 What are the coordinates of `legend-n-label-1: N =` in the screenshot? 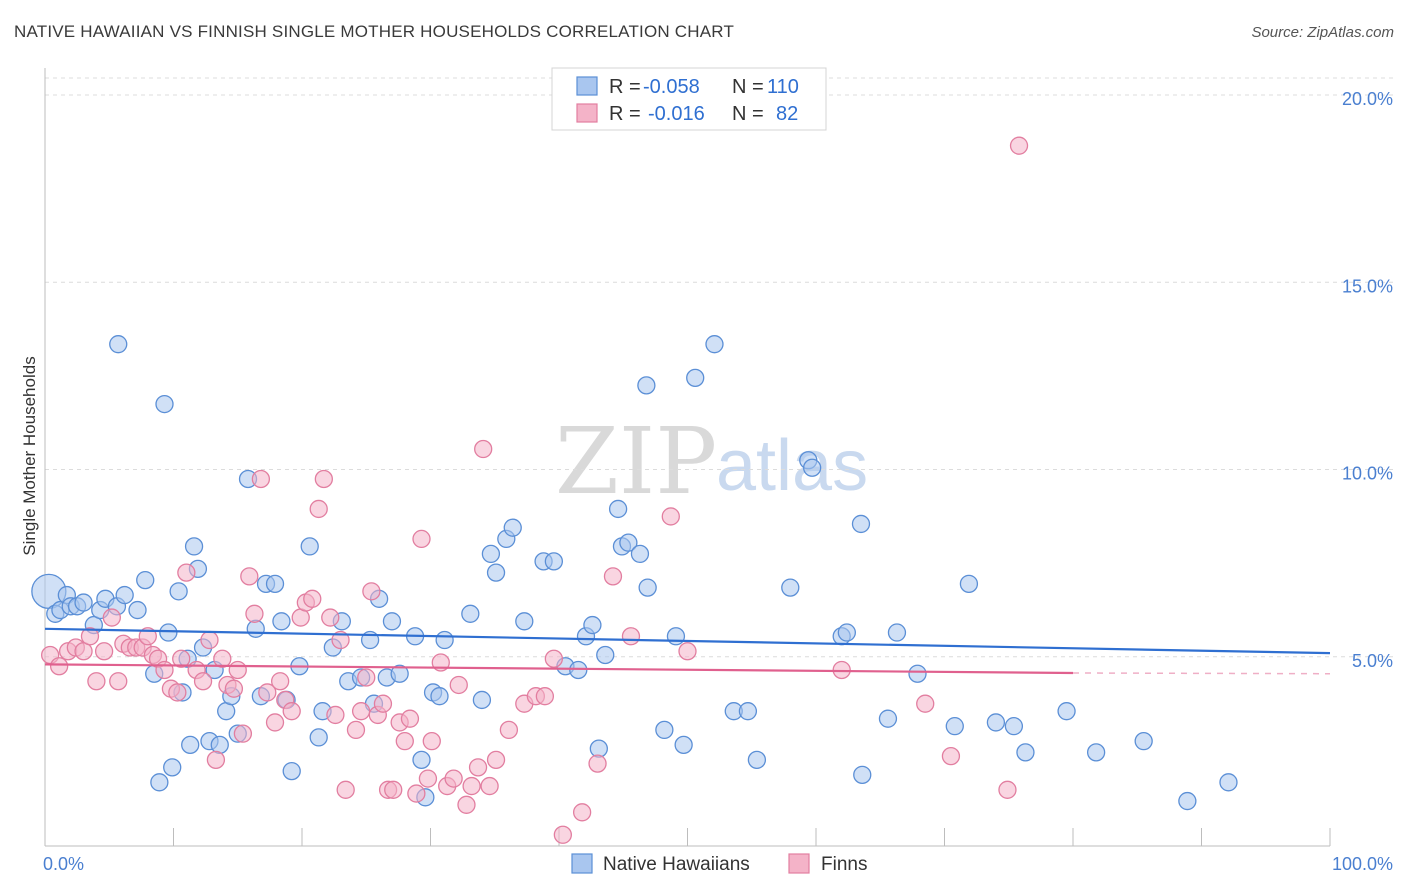 It's located at (748, 87).